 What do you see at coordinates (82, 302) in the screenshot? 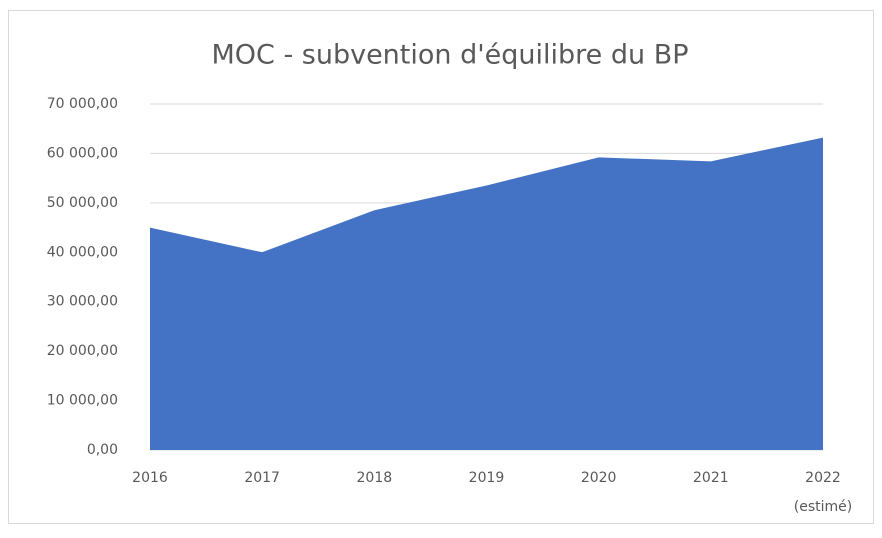
I see `y-tick-label: 30 000,00` at bounding box center [82, 302].